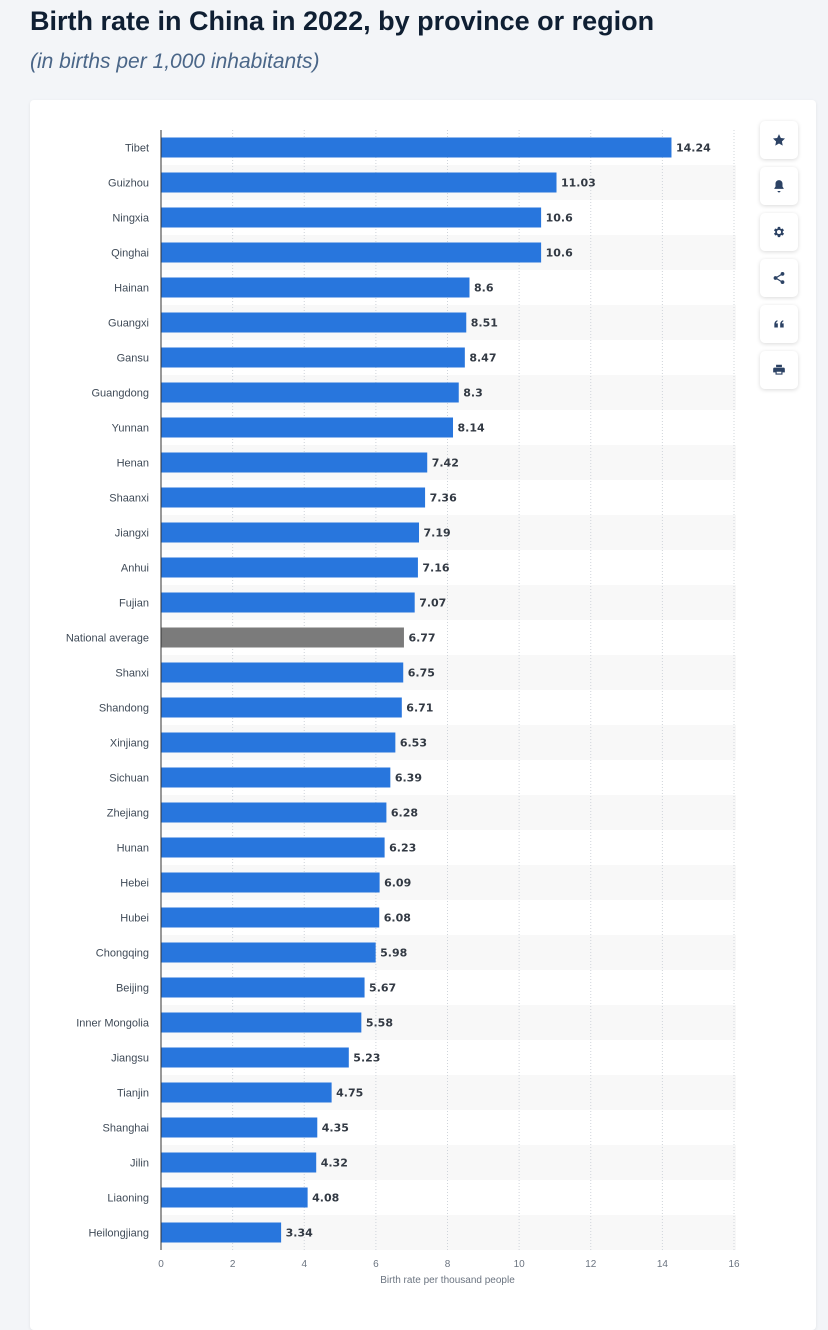 Image resolution: width=828 pixels, height=1330 pixels. Describe the element at coordinates (334, 1163) in the screenshot. I see `value-label: 4.32` at that location.